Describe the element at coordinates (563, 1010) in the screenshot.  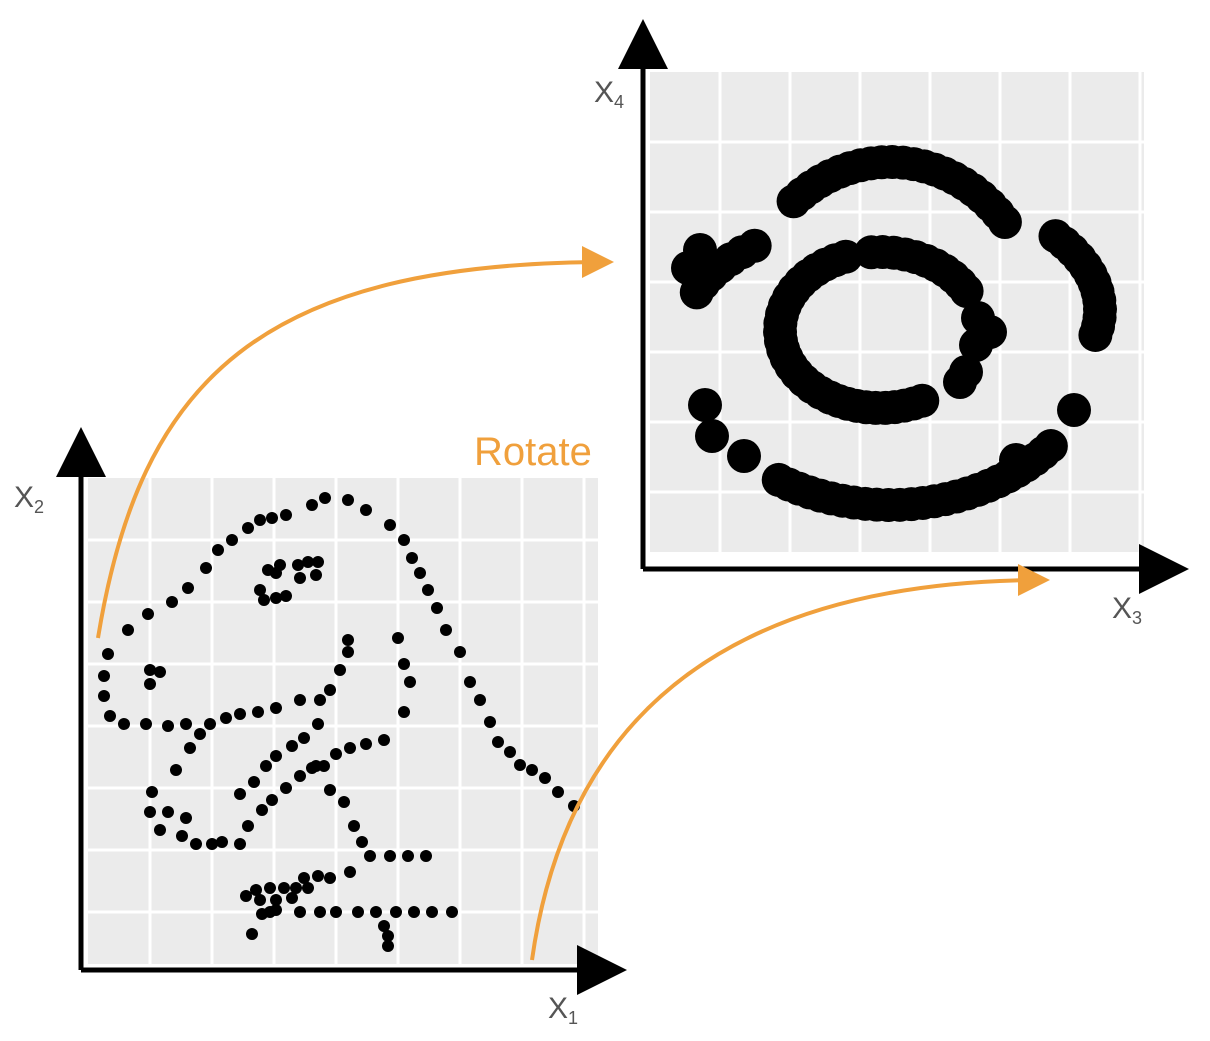
I see `x1-axis-label: X1` at that location.